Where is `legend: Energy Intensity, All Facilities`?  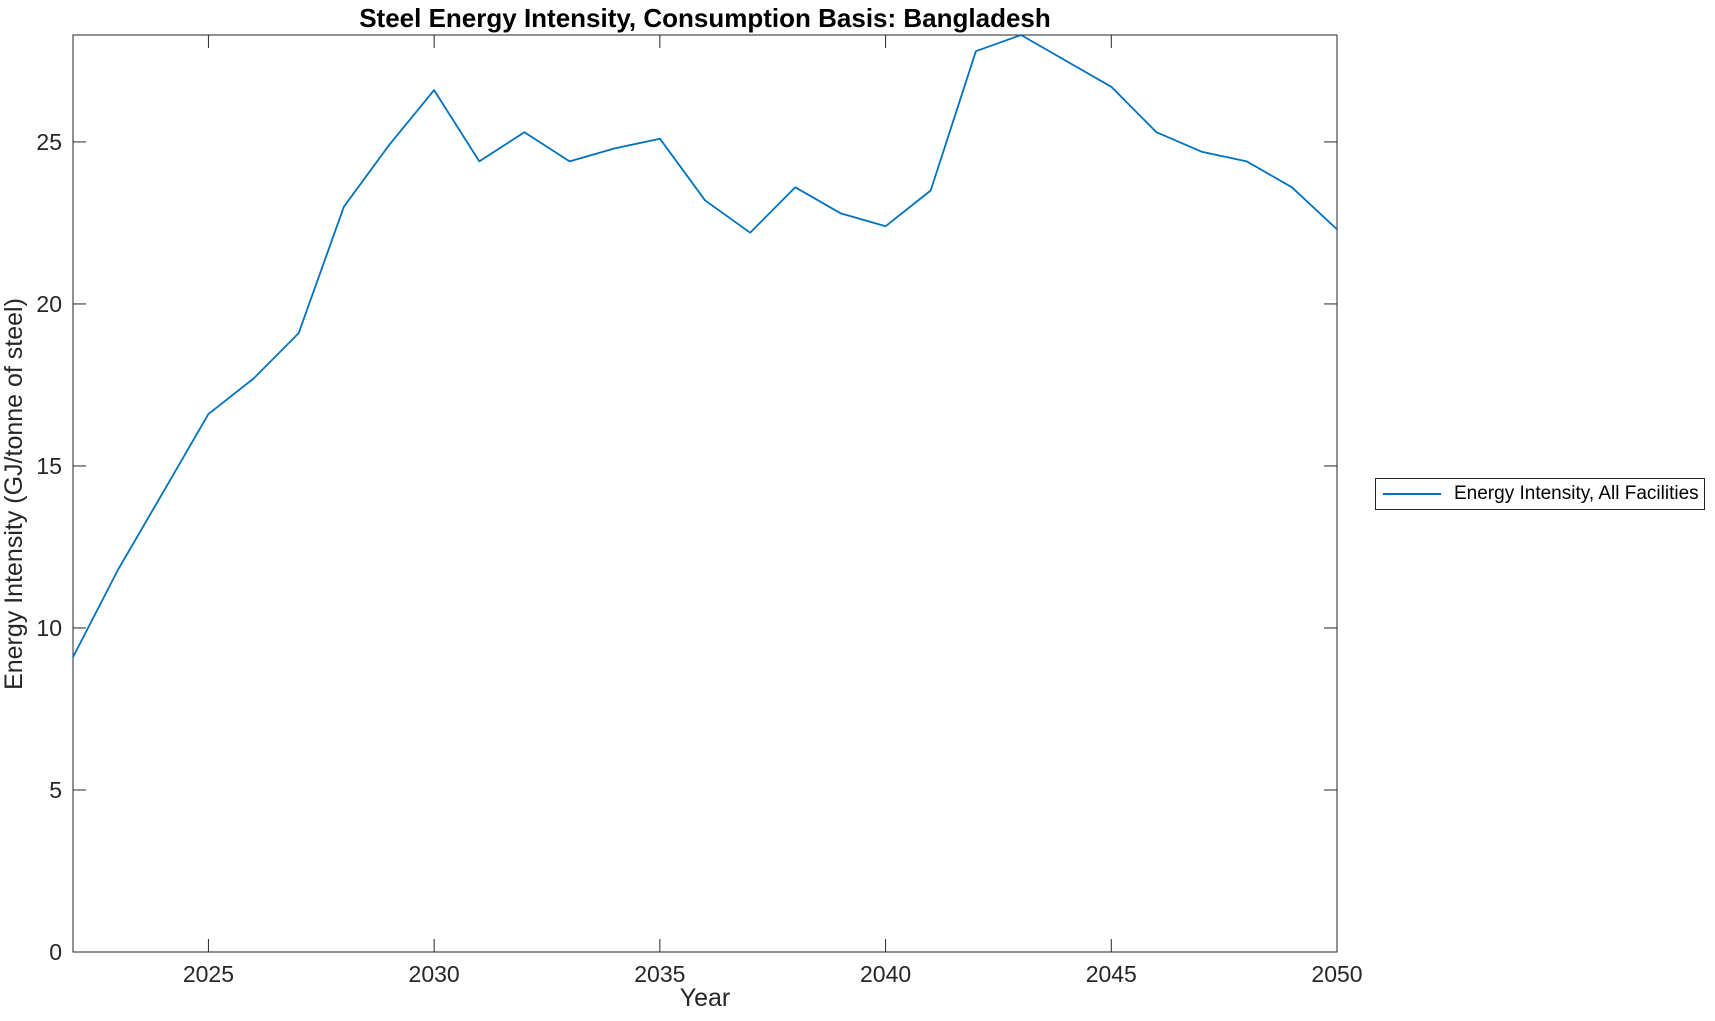 legend: Energy Intensity, All Facilities is located at coordinates (1540, 494).